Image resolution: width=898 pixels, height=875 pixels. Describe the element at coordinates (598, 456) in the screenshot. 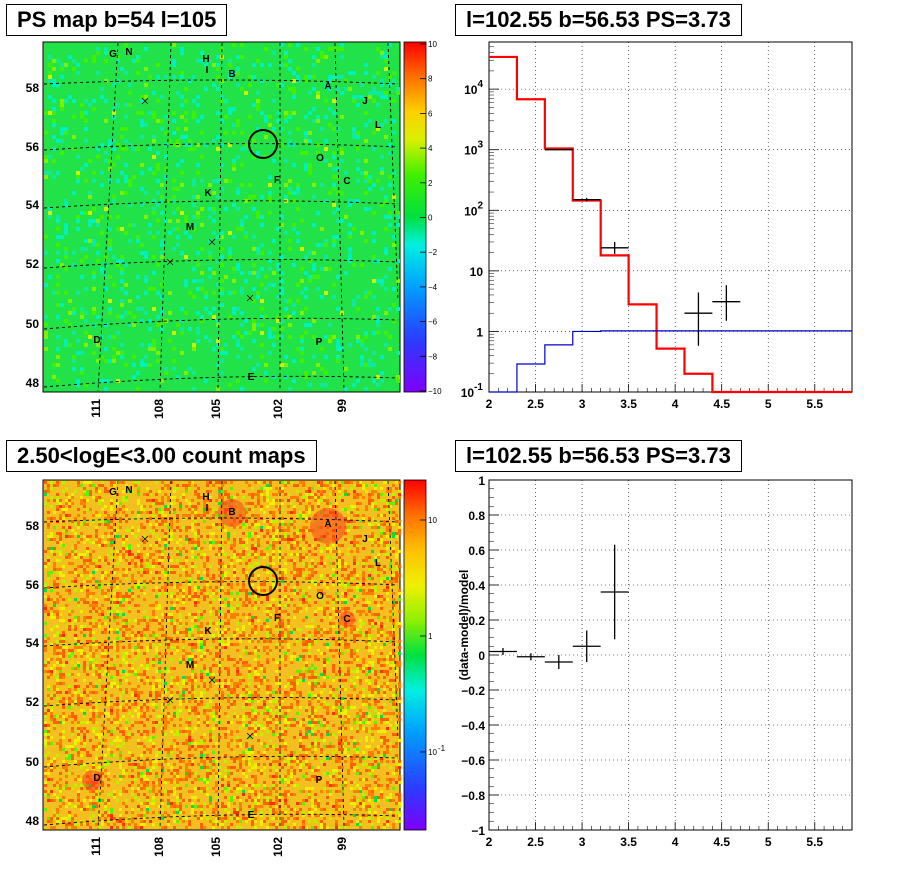

I see `residual-title: l=102.55 b=56.53 PS=3.73` at that location.